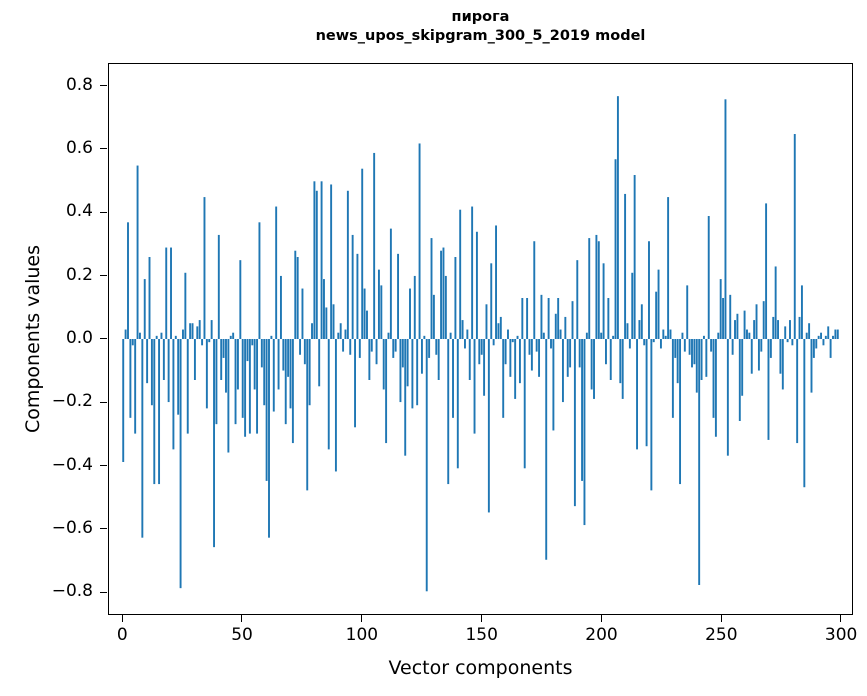  What do you see at coordinates (362, 635) in the screenshot?
I see `x-tick-label: 100` at bounding box center [362, 635].